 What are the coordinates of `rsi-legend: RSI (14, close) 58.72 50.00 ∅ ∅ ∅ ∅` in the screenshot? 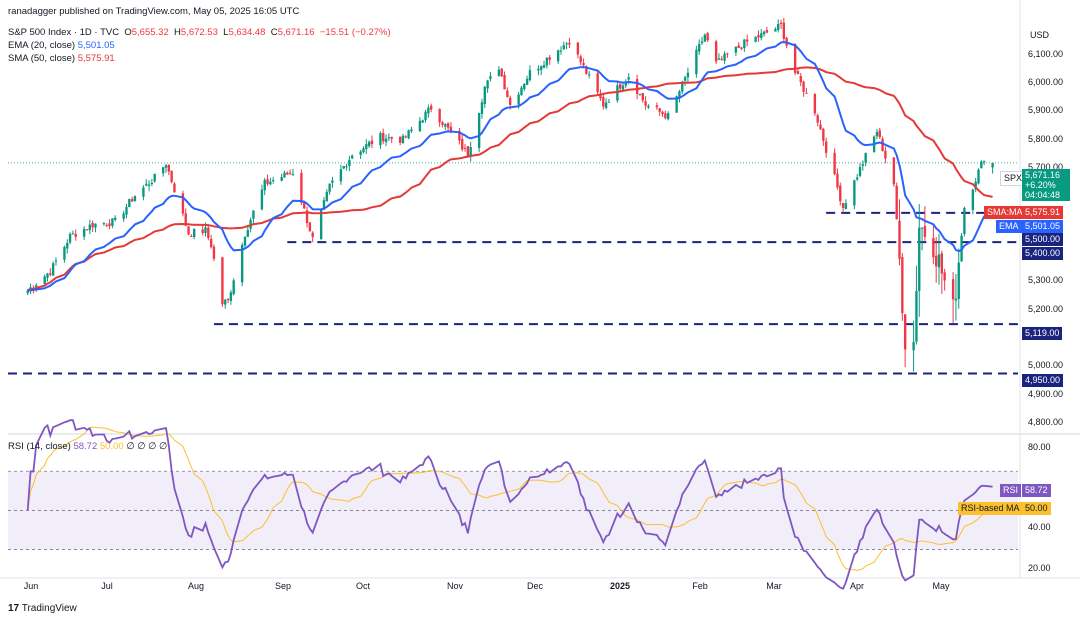 It's located at (87, 446).